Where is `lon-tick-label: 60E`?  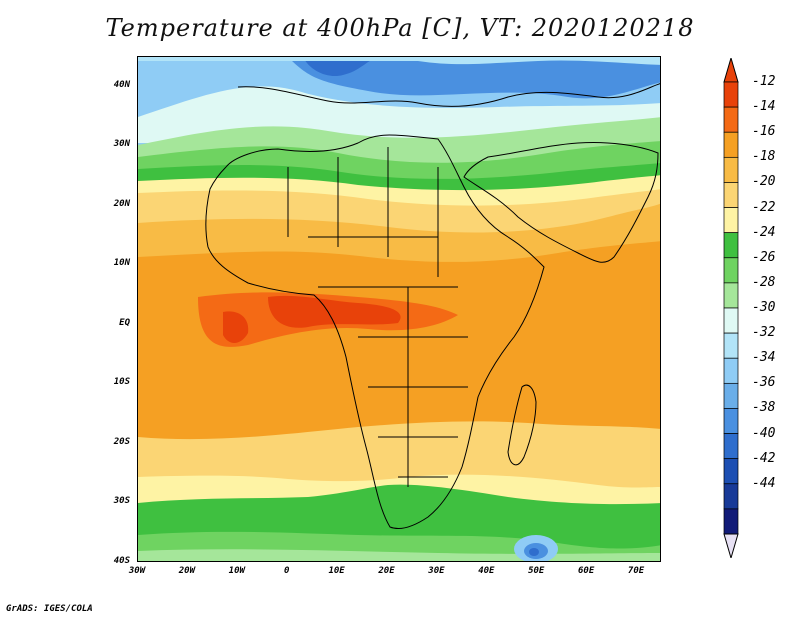
lon-tick-label: 60E is located at coordinates (586, 571).